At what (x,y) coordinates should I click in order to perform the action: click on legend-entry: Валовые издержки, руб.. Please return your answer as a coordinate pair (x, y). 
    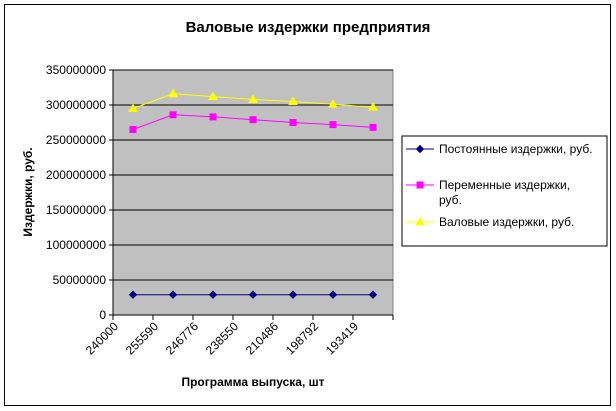
    Looking at the image, I should click on (490, 222).